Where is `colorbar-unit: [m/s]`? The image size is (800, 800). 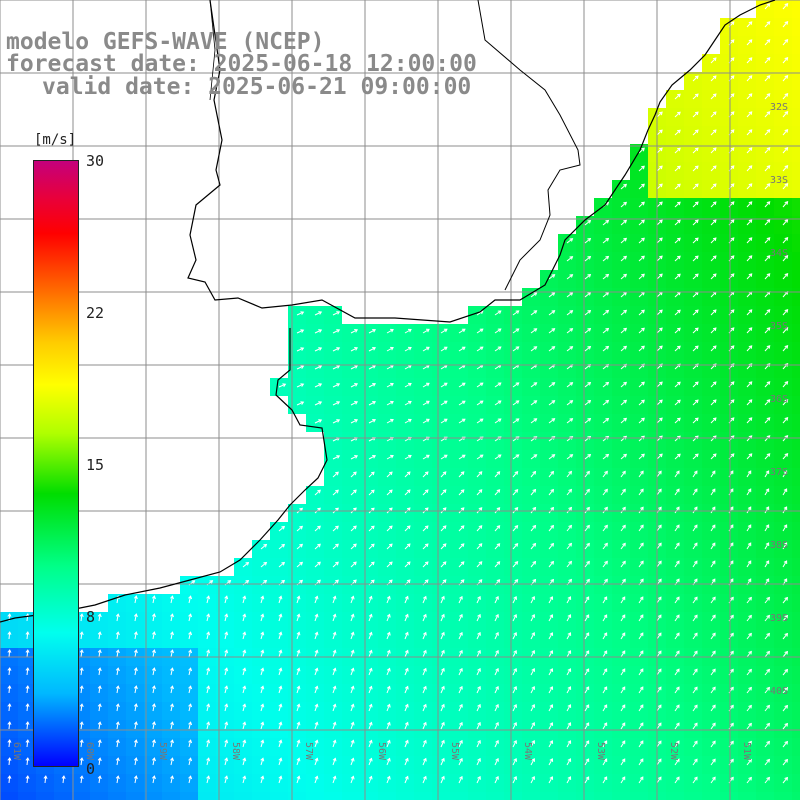 colorbar-unit: [m/s] is located at coordinates (55, 140).